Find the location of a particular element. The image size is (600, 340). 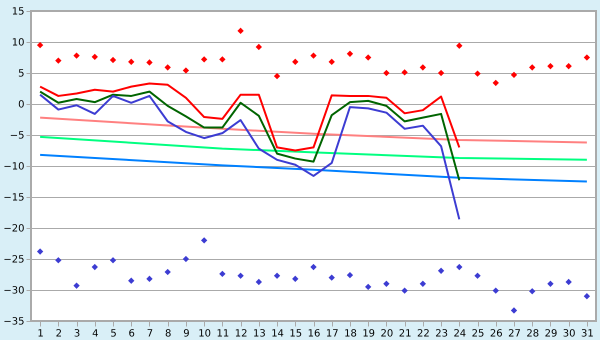

x-tick-label: 19 is located at coordinates (369, 334).